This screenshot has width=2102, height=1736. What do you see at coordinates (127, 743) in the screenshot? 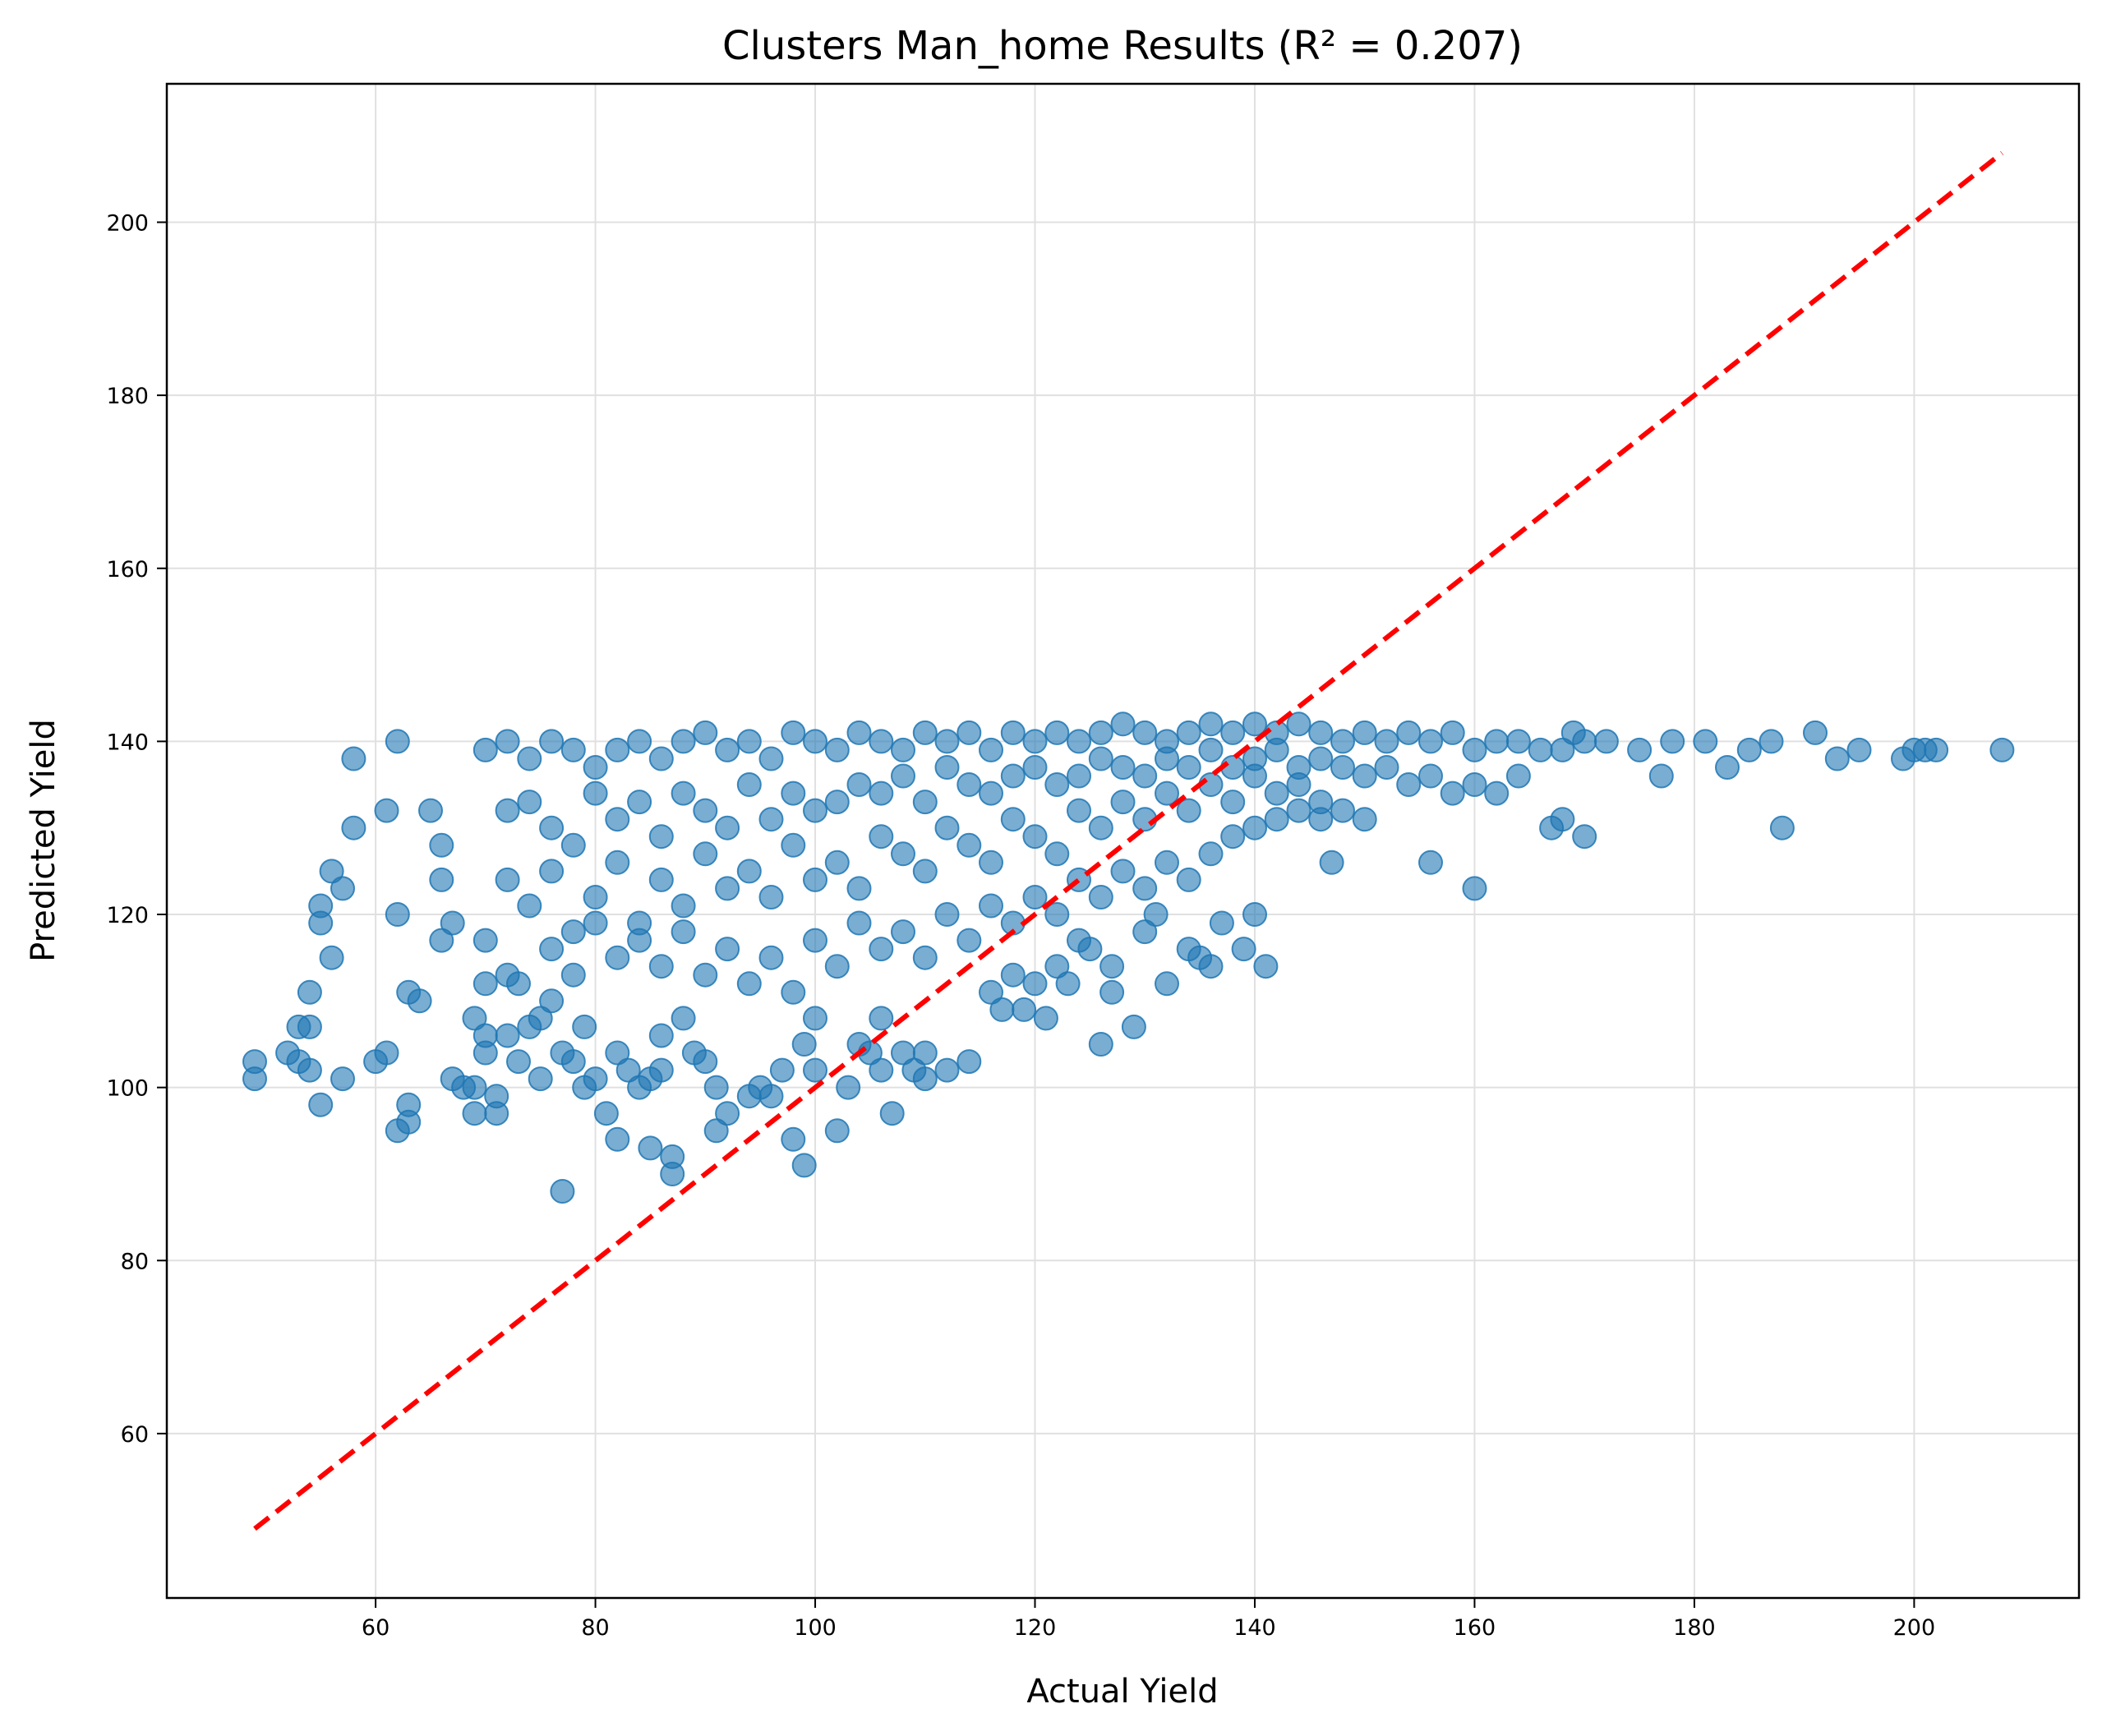
I see `y-tick-label: 140` at bounding box center [127, 743].